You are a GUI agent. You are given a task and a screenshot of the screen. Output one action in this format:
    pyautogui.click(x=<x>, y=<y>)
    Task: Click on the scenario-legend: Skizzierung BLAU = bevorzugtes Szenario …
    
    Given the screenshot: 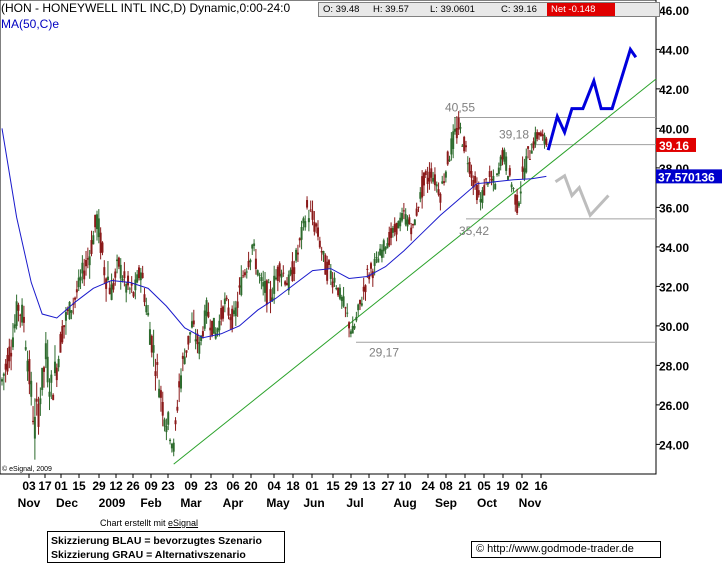 What is the action you would take?
    pyautogui.click(x=166, y=547)
    